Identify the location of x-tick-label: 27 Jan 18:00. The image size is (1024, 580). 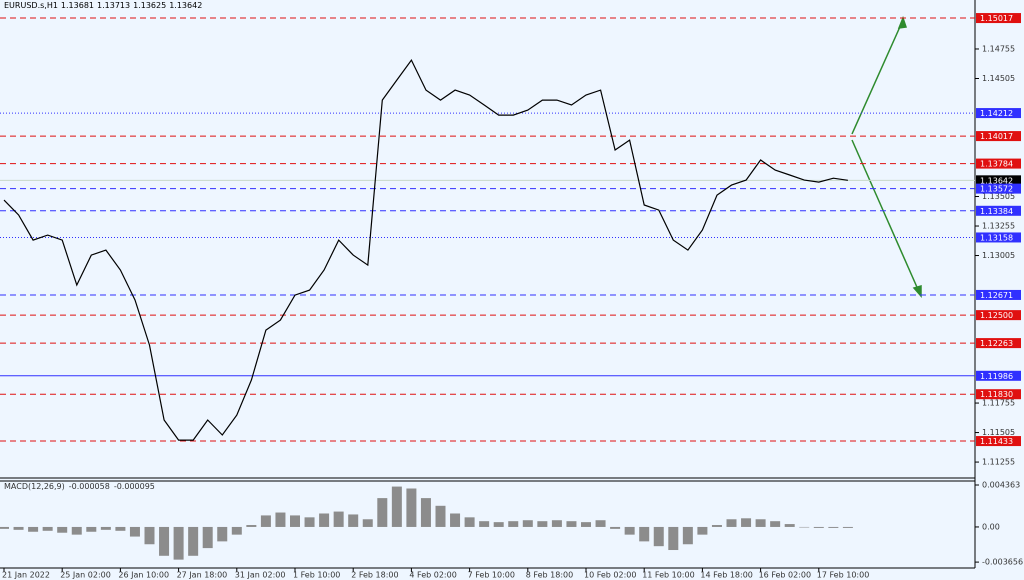
(202, 575).